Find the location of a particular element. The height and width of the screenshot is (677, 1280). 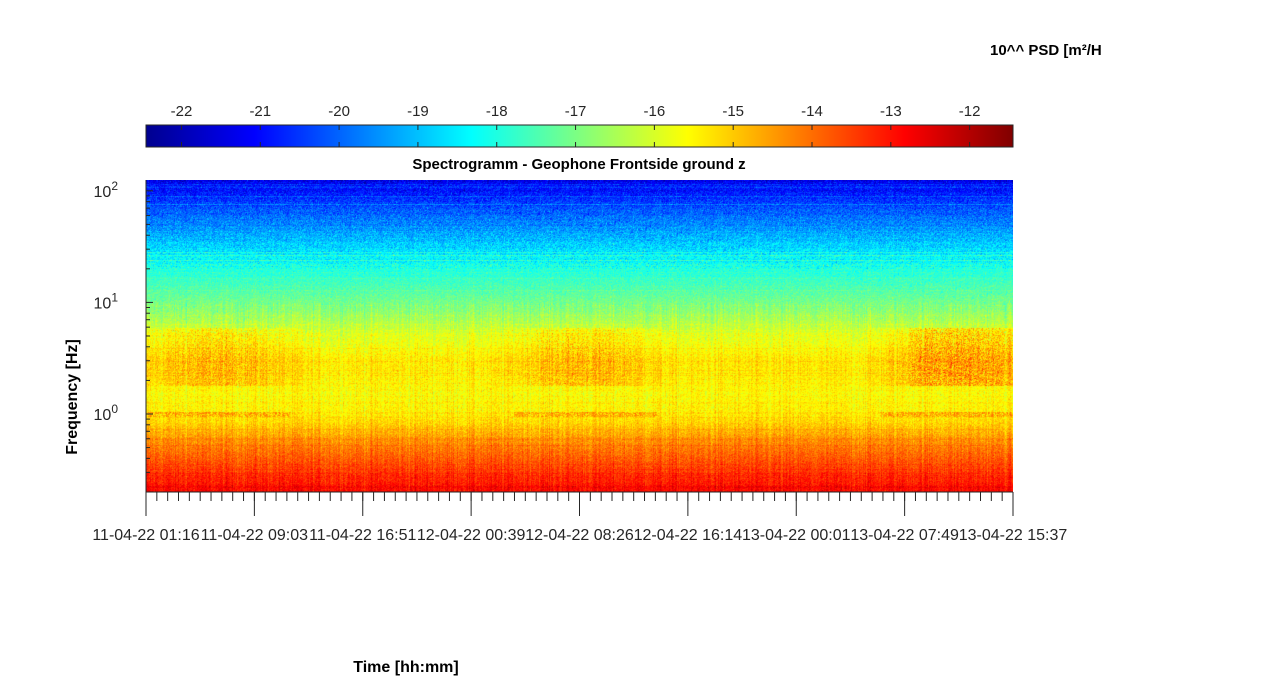

colorbar-label: 10^^ PSD [m²/H is located at coordinates (1046, 50).